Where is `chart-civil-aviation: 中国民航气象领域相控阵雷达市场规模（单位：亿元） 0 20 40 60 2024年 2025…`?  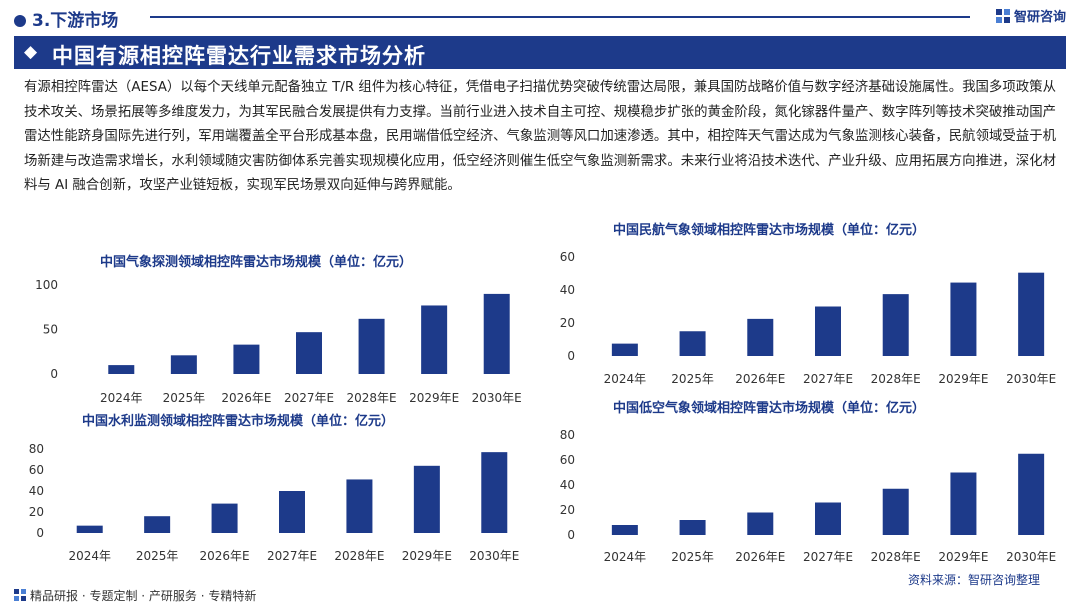
chart-civil-aviation: 中国民航气象领域相控阵雷达市场规模（单位：亿元） 0 20 40 60 2024年 2025… is located at coordinates (808, 304).